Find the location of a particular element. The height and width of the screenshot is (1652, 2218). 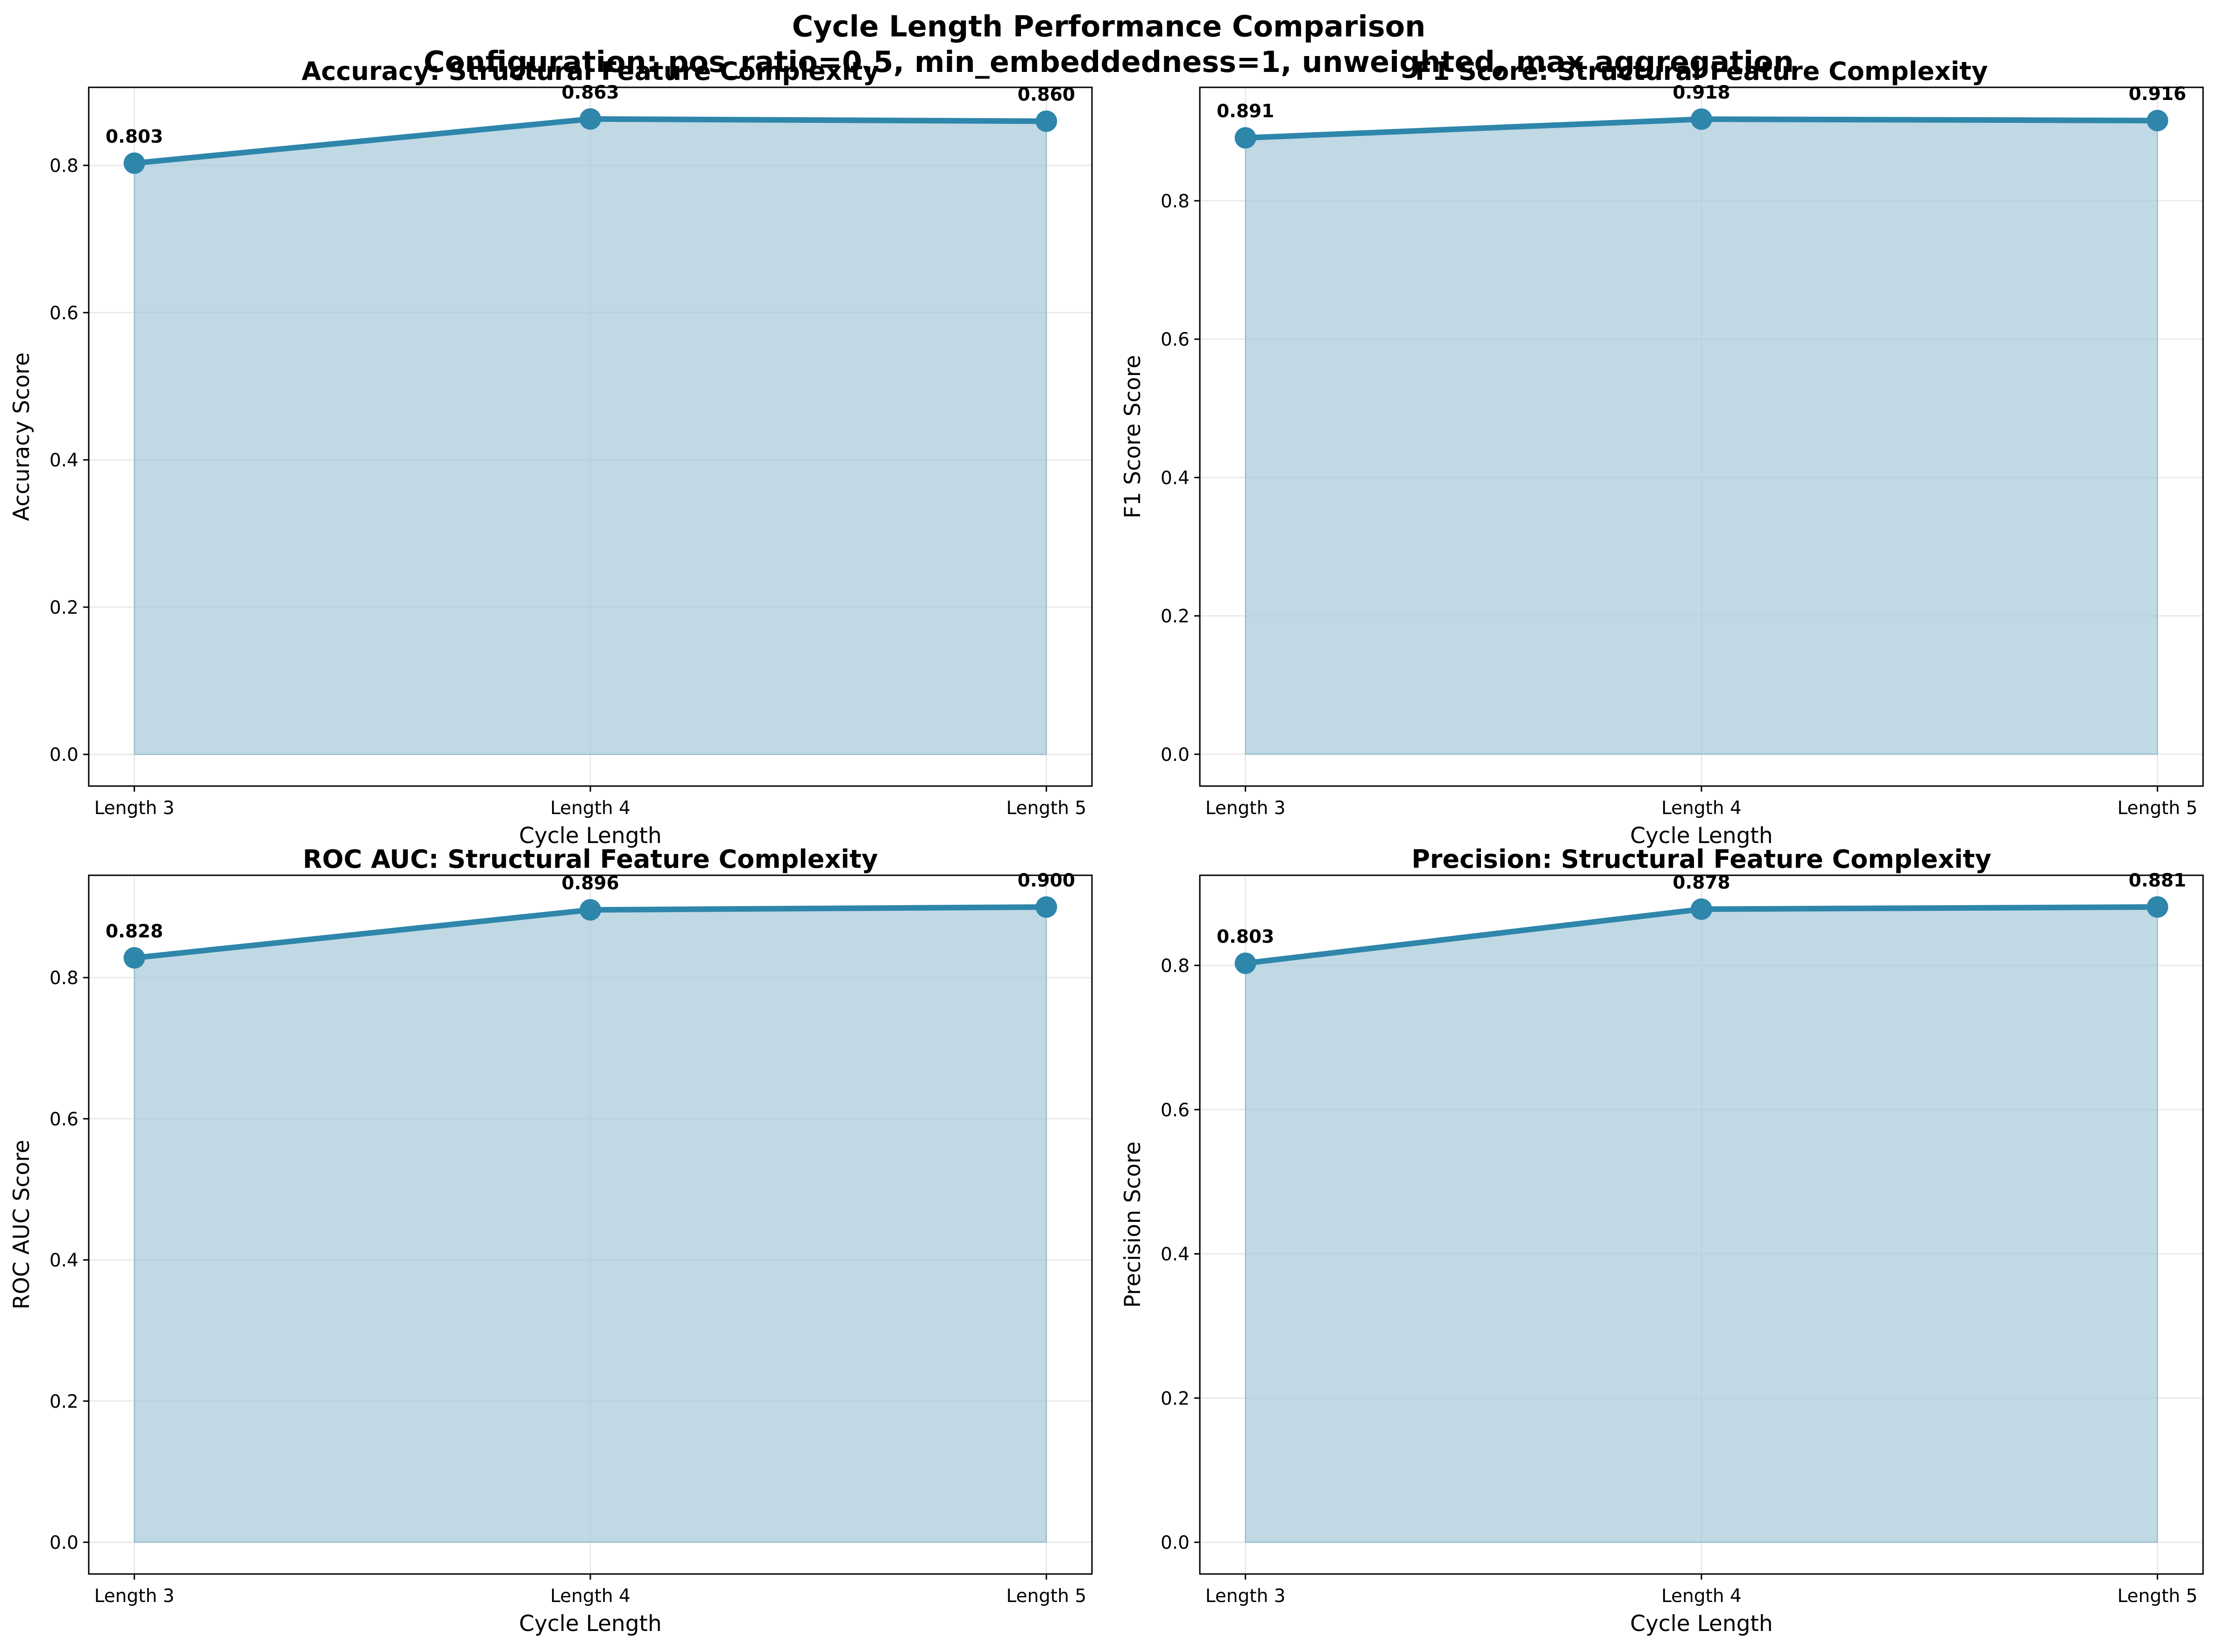

subplot-title: Accuracy: Structural Feature Complexity is located at coordinates (590, 71).